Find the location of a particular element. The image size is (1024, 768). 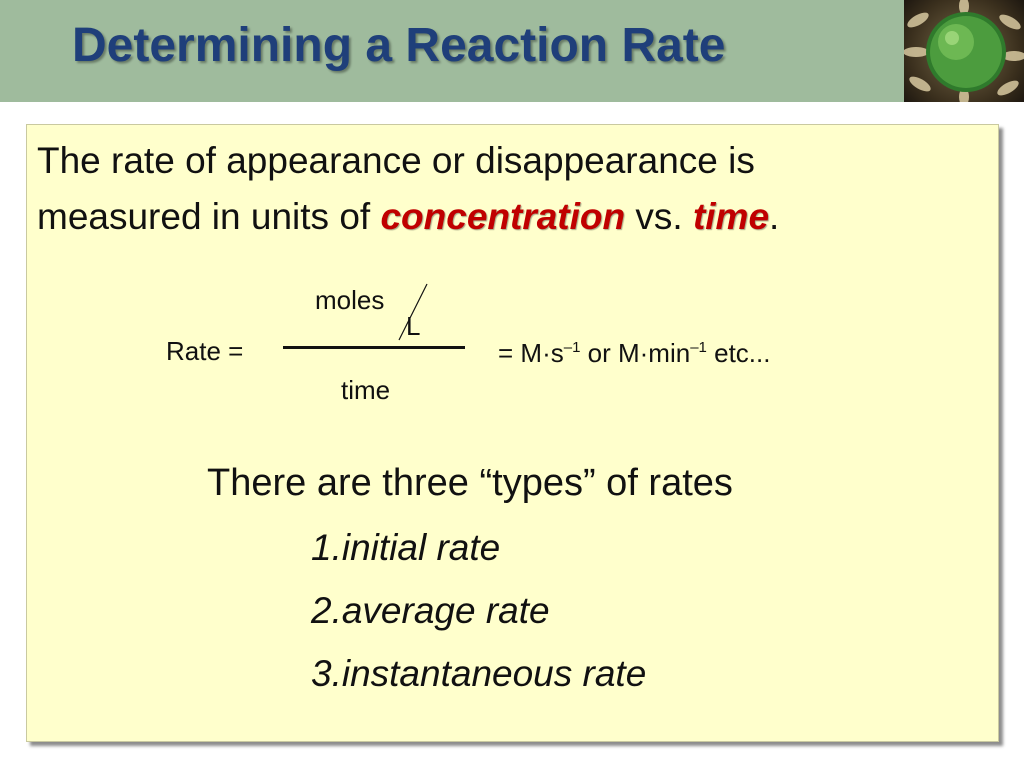

open-quote: “ is located at coordinates (486, 483).